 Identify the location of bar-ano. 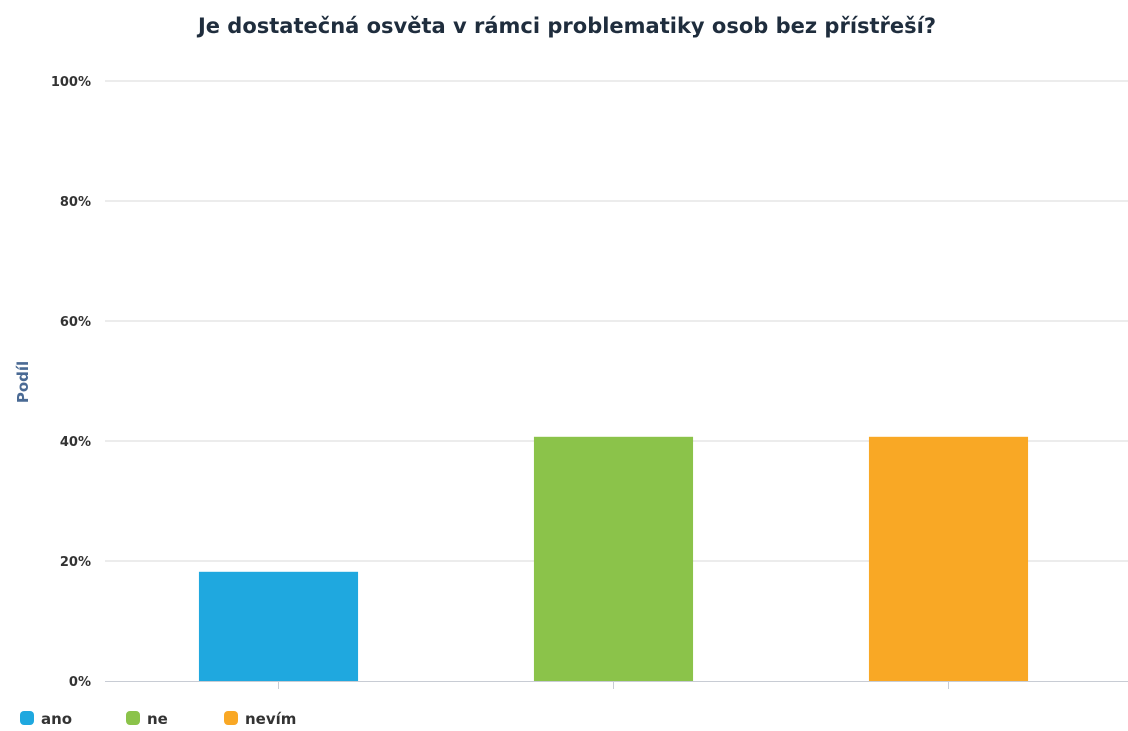
(278, 626).